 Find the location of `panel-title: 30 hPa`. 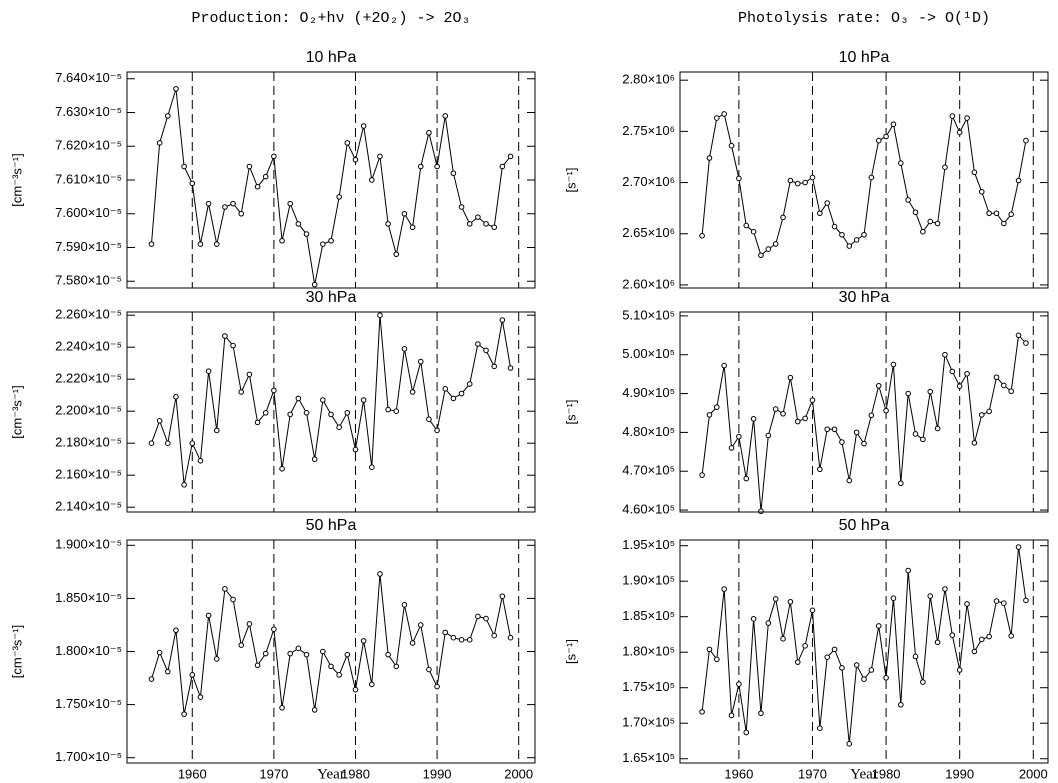

panel-title: 30 hPa is located at coordinates (864, 297).